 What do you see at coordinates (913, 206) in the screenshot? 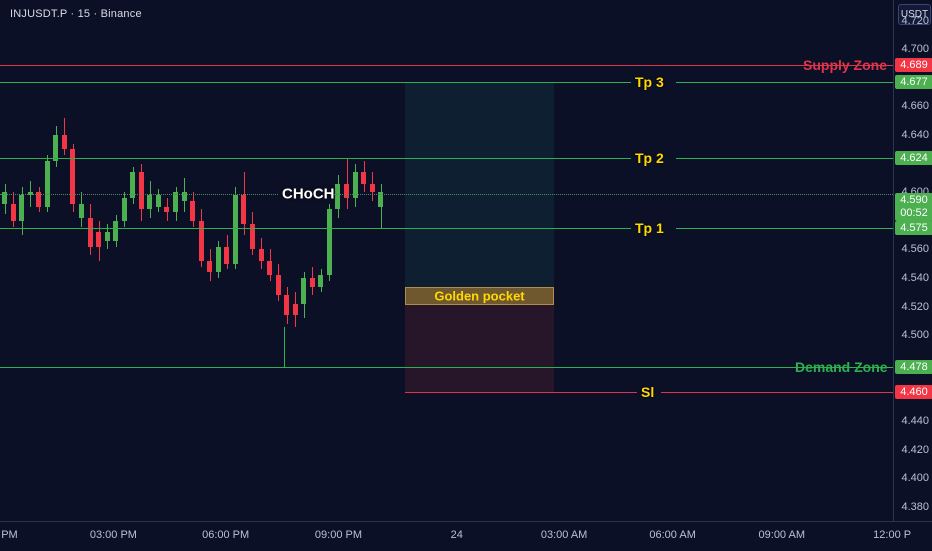
I see `price-badge-current: 4.590 00:52` at bounding box center [913, 206].